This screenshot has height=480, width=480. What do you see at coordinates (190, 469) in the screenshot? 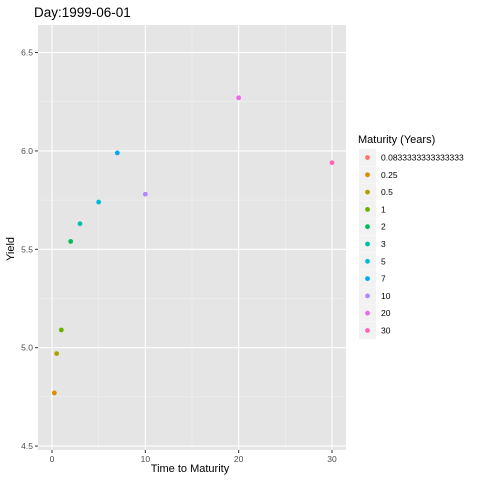
I see `x-axis-title: Time to Maturity` at bounding box center [190, 469].